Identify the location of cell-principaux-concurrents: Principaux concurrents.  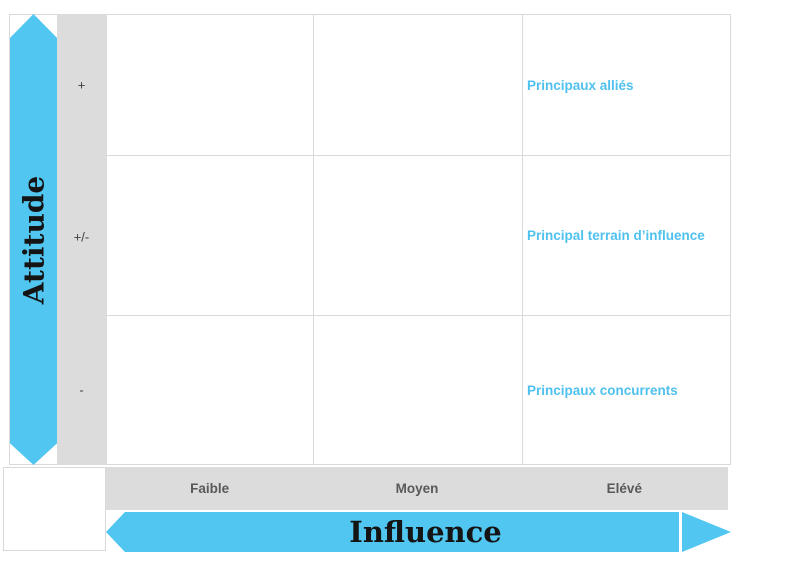
(626, 390).